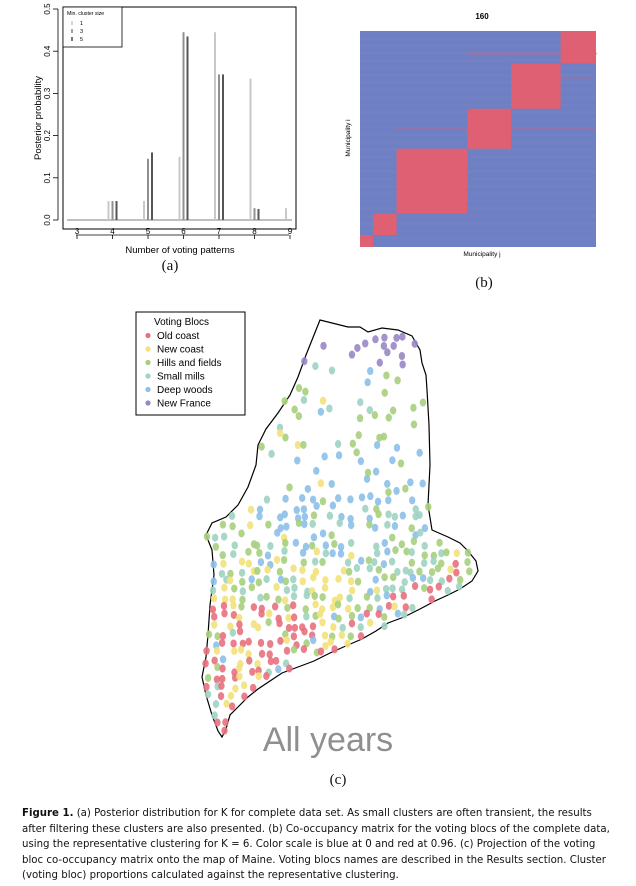 The width and height of the screenshot is (636, 886). What do you see at coordinates (47, 93) in the screenshot?
I see `y-tick-label: 0.3` at bounding box center [47, 93].